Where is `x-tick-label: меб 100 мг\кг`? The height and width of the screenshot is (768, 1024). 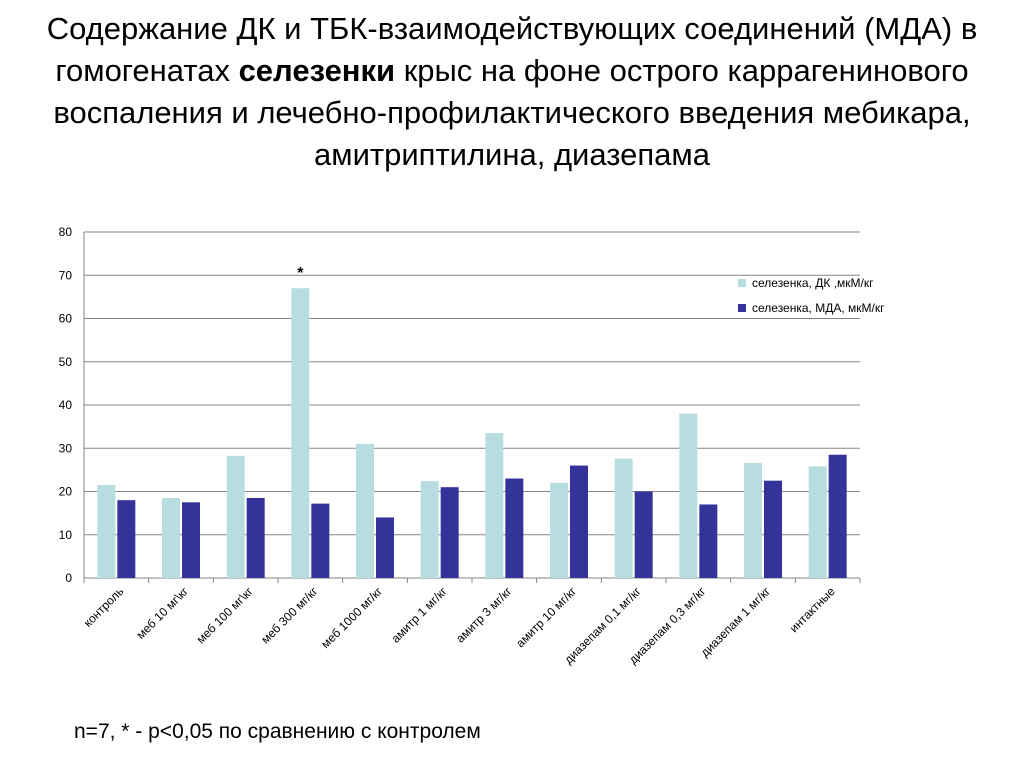 x-tick-label: меб 100 мг\кг is located at coordinates (225, 615).